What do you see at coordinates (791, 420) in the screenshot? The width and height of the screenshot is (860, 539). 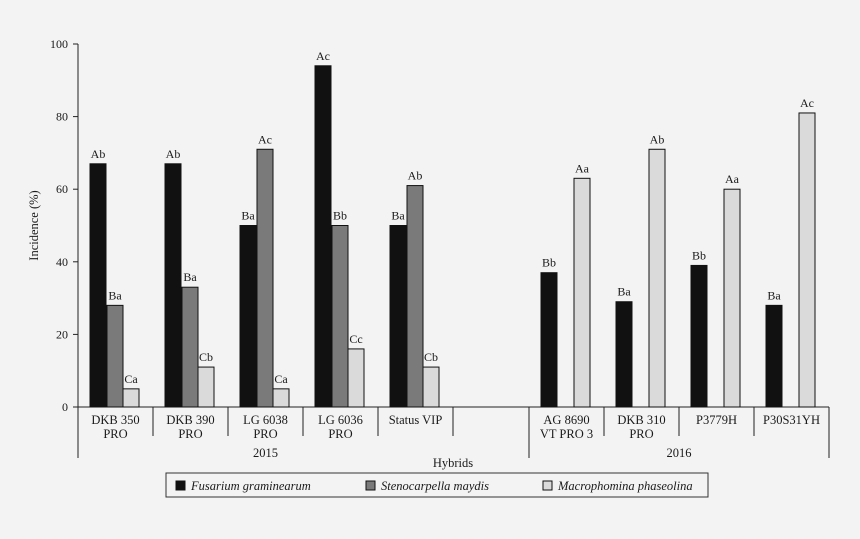 I see `category-label: P30S31YH` at bounding box center [791, 420].